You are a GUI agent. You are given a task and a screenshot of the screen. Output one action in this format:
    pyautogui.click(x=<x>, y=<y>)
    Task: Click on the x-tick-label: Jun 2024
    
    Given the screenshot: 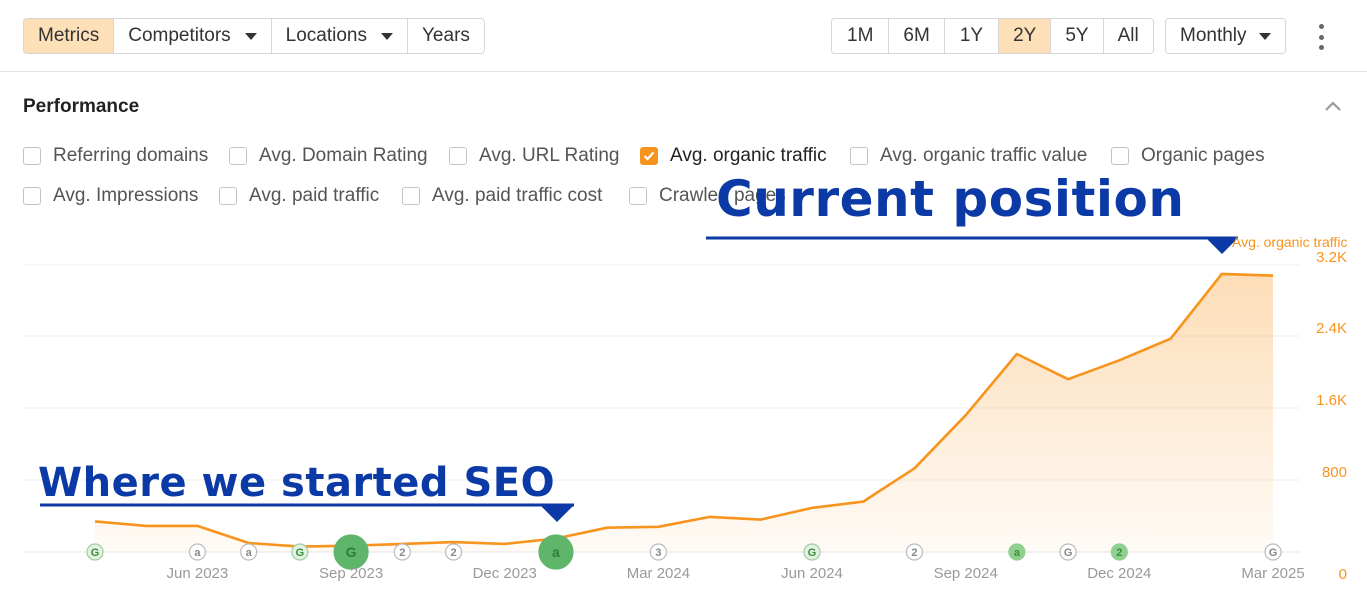 What is the action you would take?
    pyautogui.click(x=812, y=573)
    